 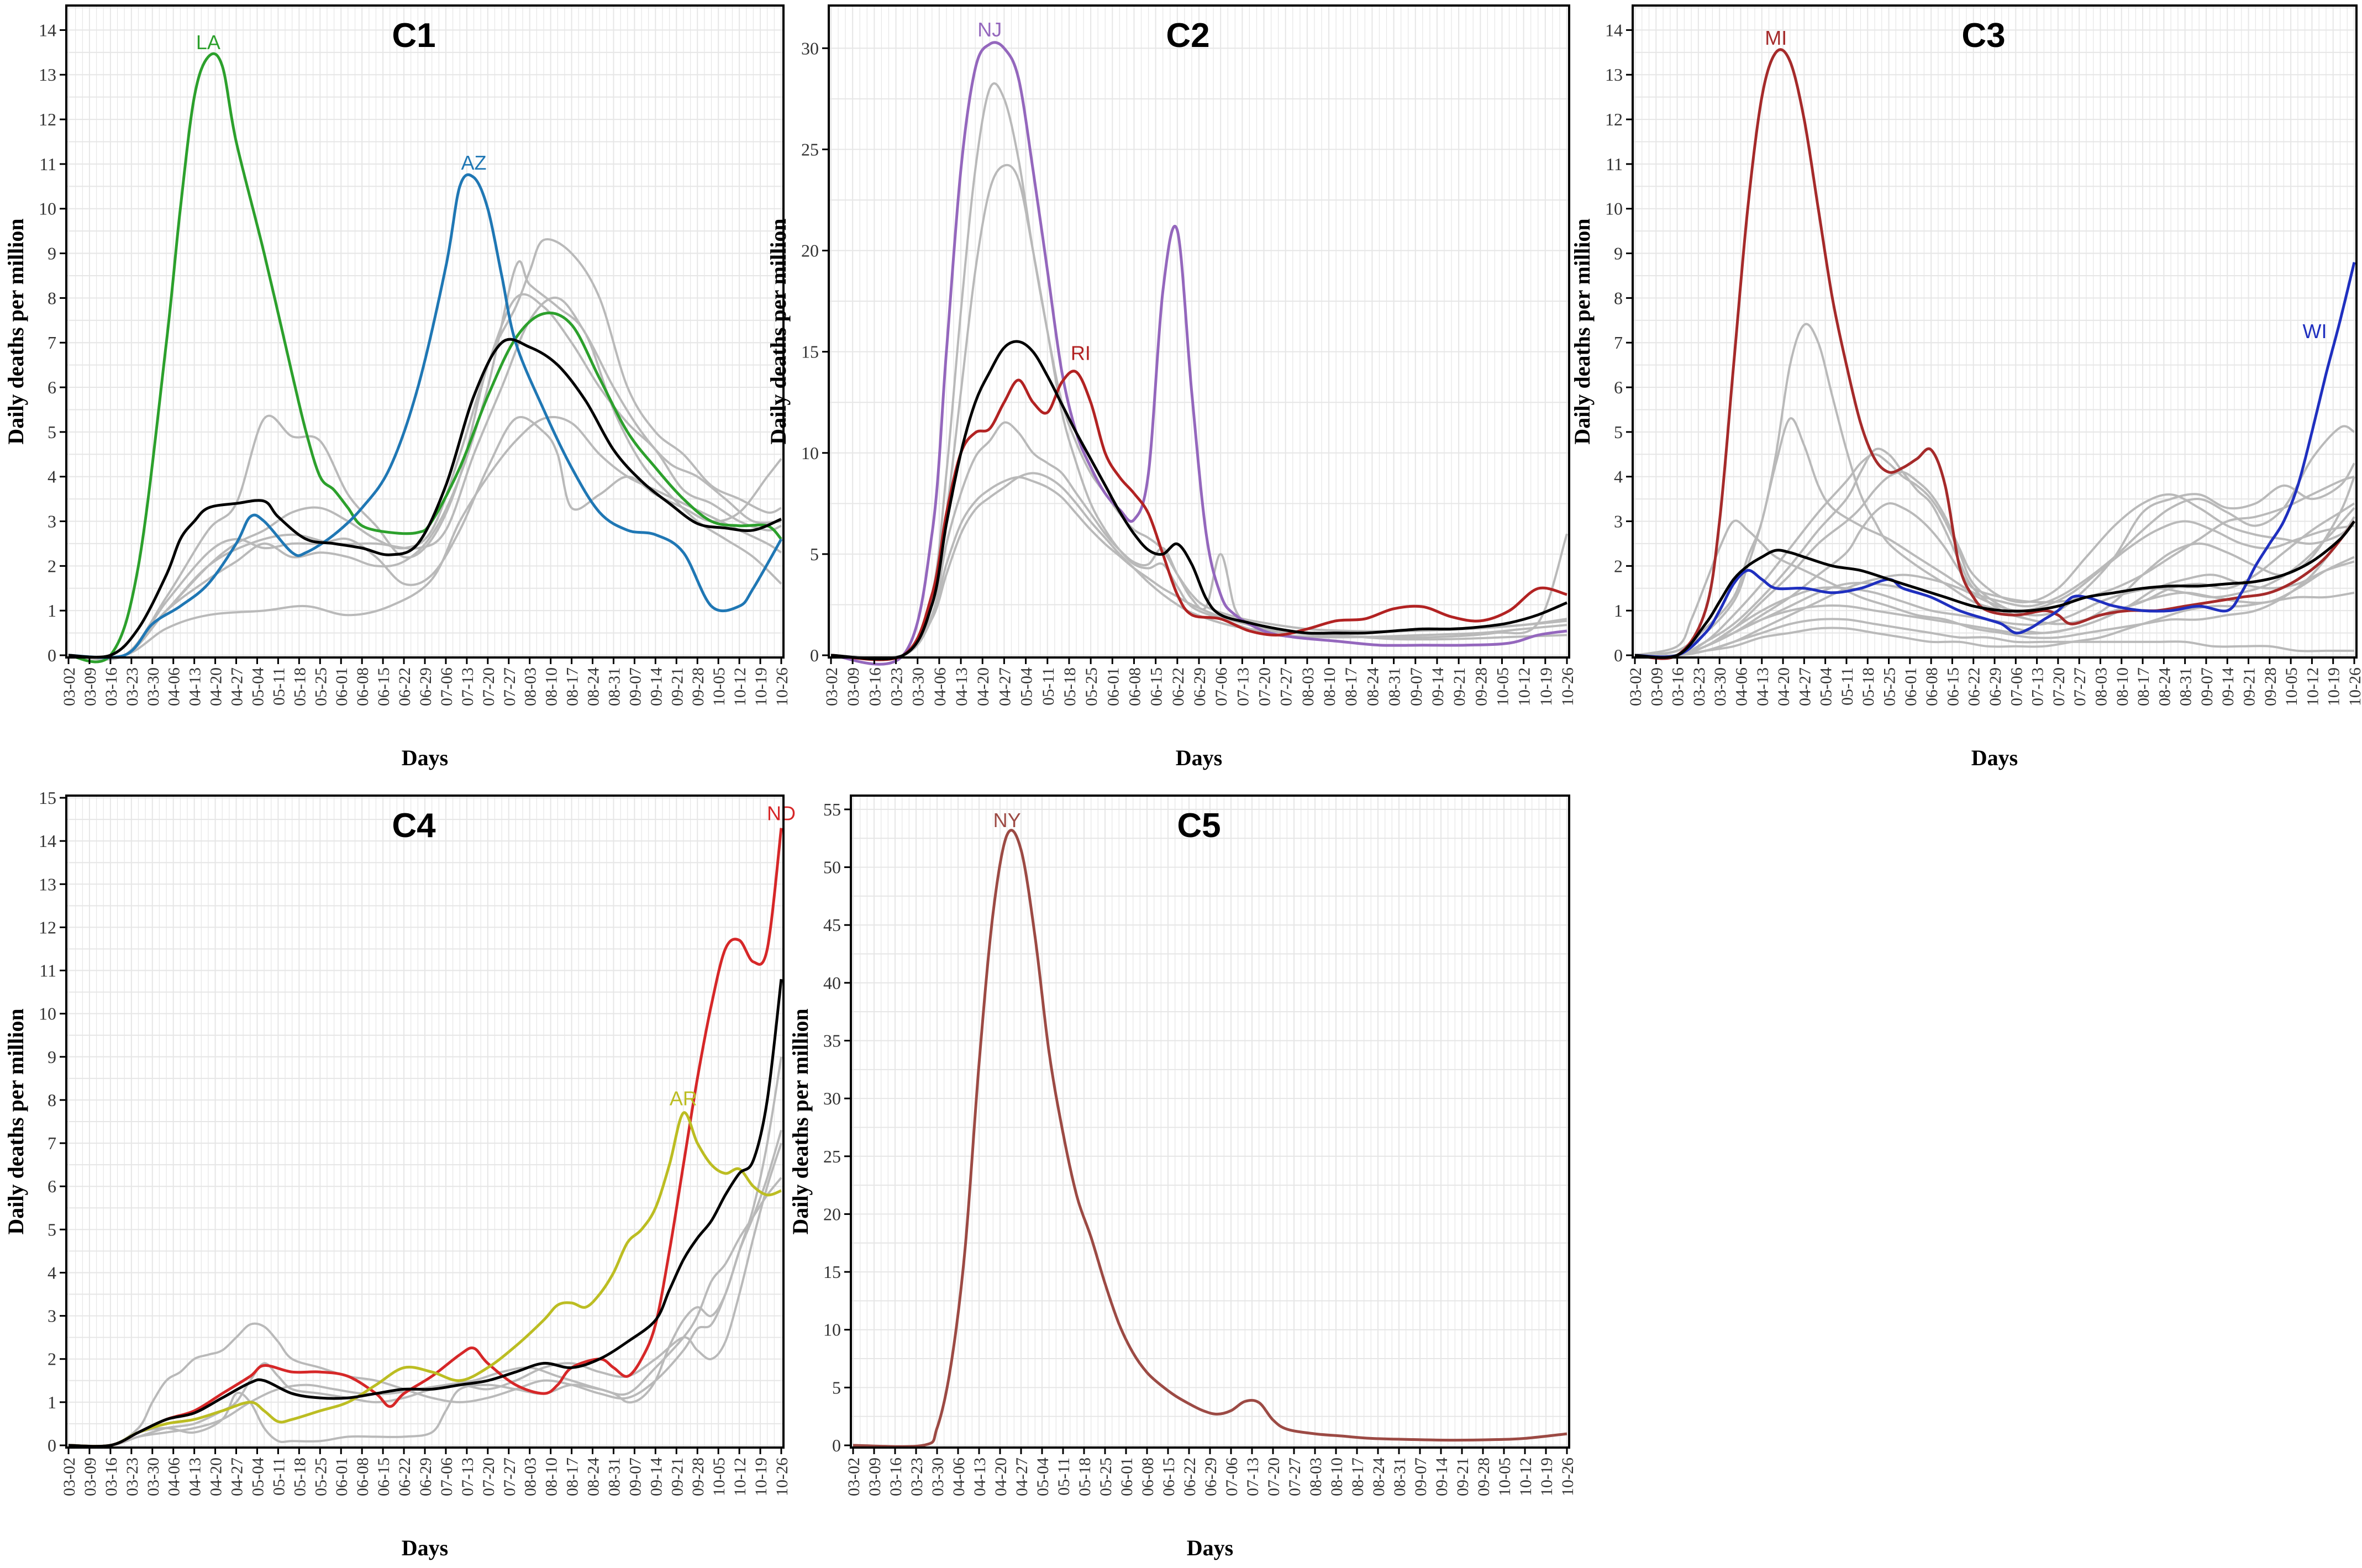 What do you see at coordinates (237, 1476) in the screenshot?
I see `x-tick-label: 04-27` at bounding box center [237, 1476].